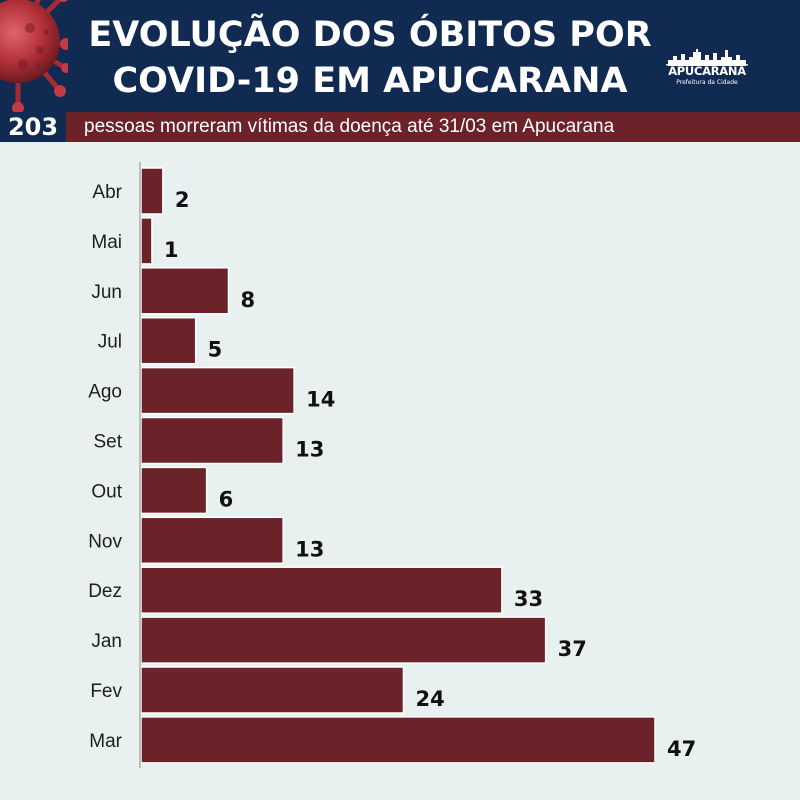  Describe the element at coordinates (105, 741) in the screenshot. I see `category-label-mar: Mar` at that location.